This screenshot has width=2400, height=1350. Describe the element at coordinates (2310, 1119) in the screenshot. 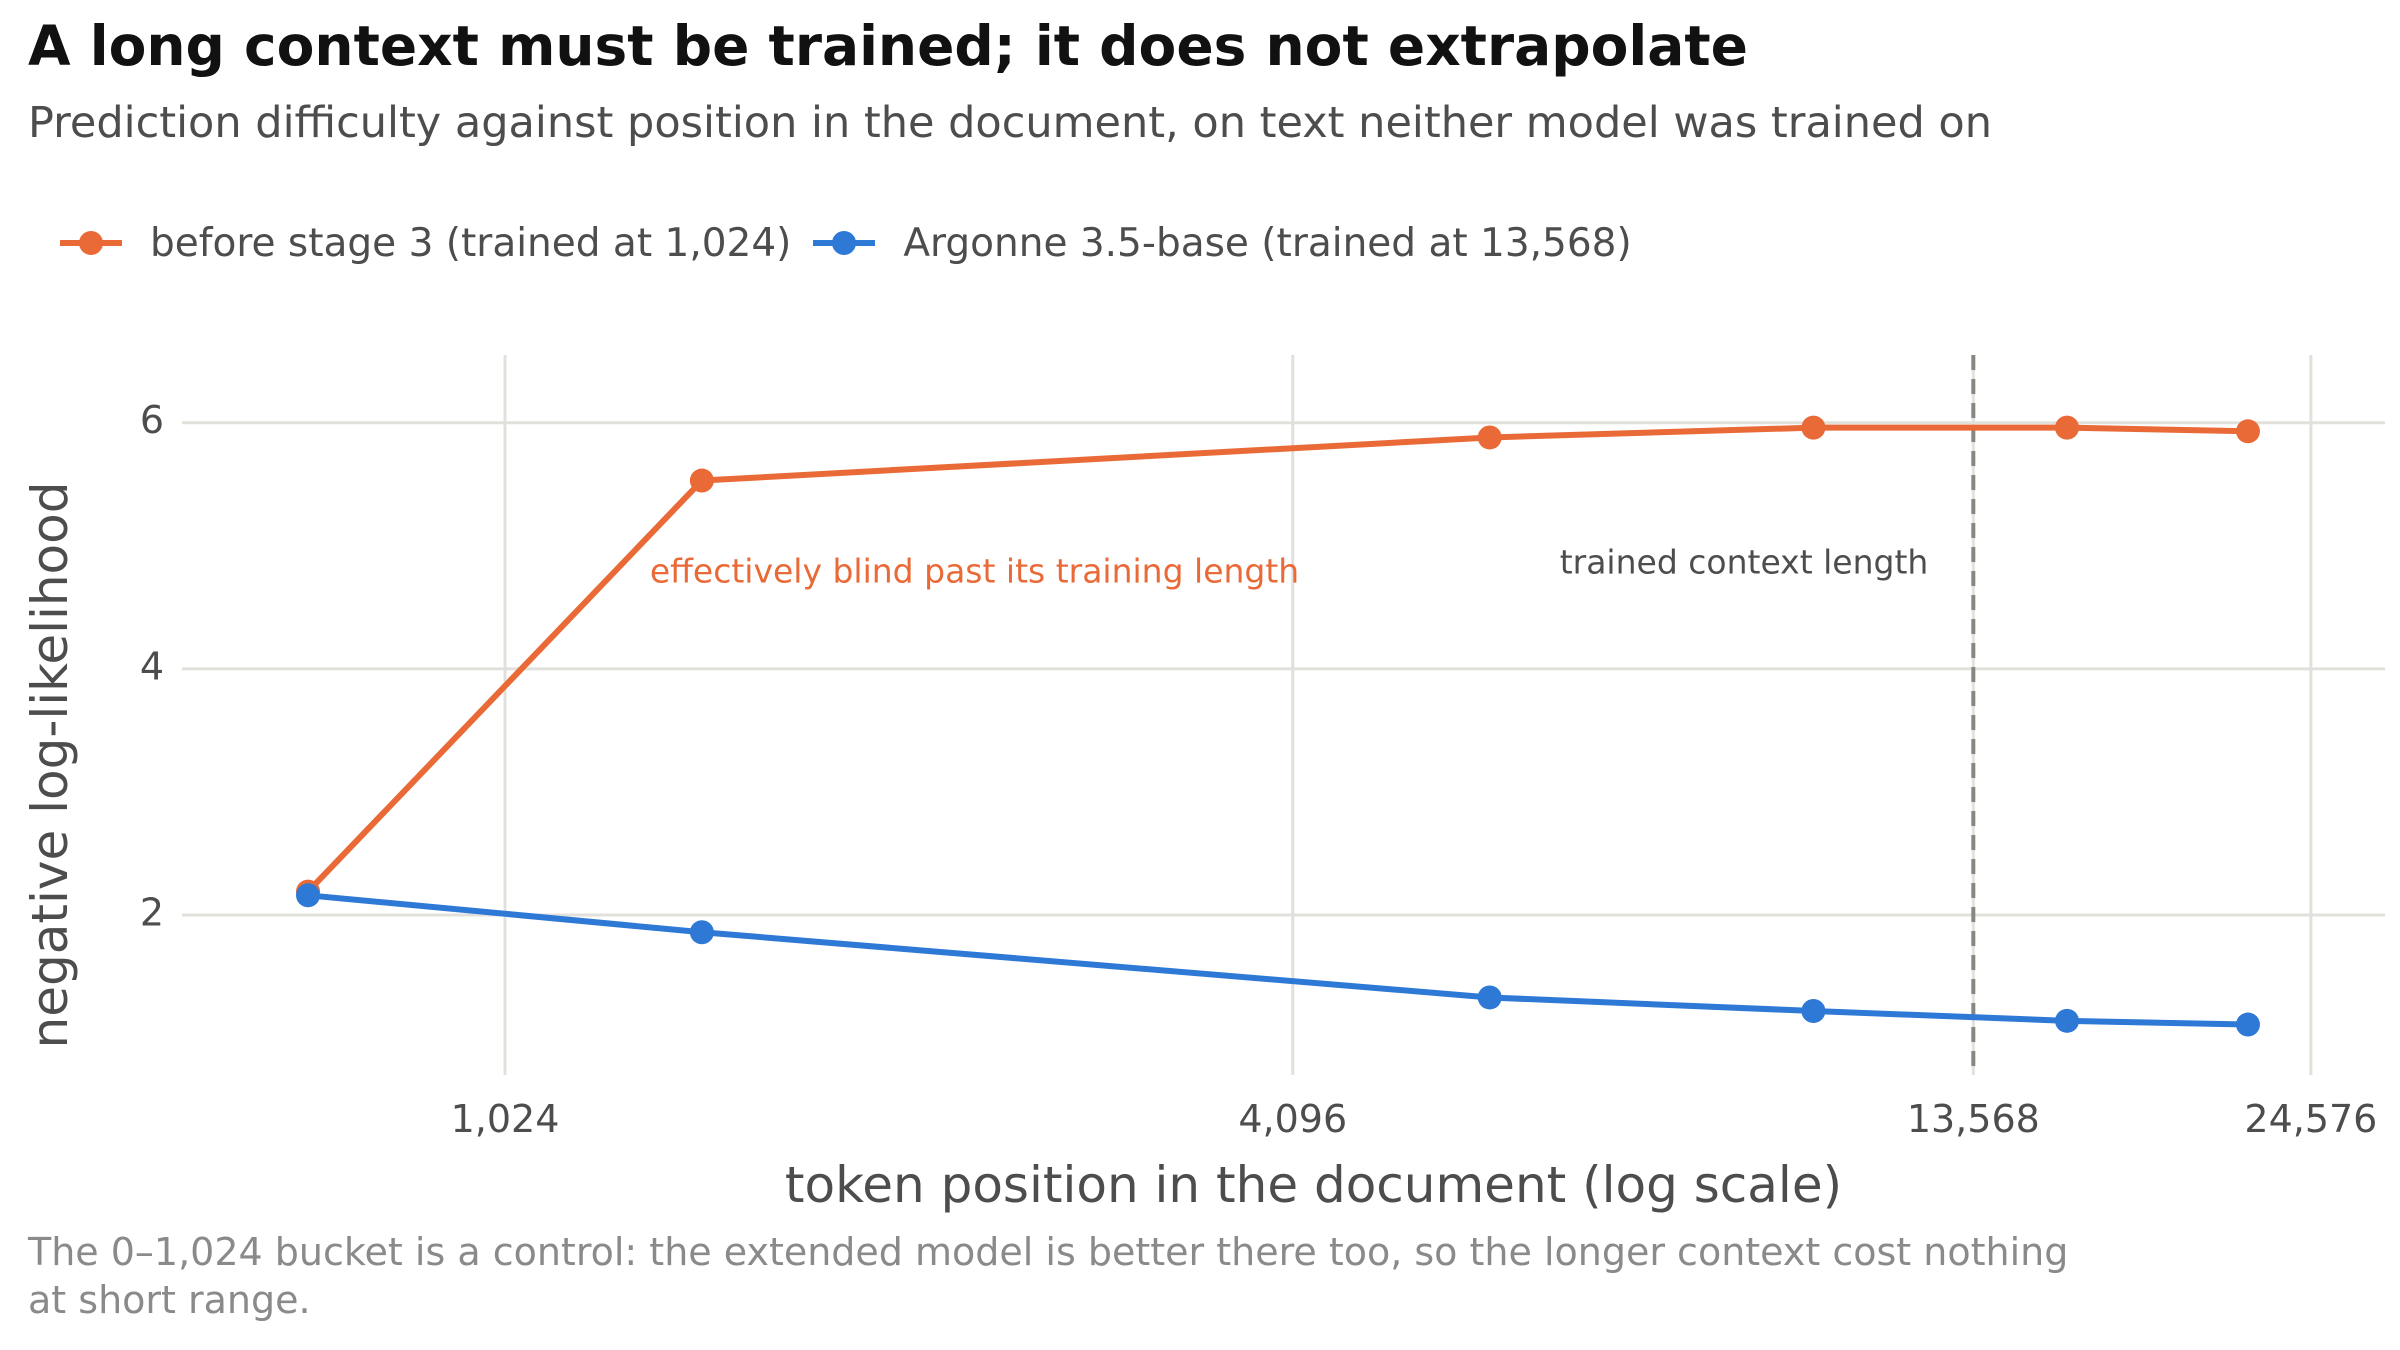

I see `x-tick-label: 24,576` at that location.